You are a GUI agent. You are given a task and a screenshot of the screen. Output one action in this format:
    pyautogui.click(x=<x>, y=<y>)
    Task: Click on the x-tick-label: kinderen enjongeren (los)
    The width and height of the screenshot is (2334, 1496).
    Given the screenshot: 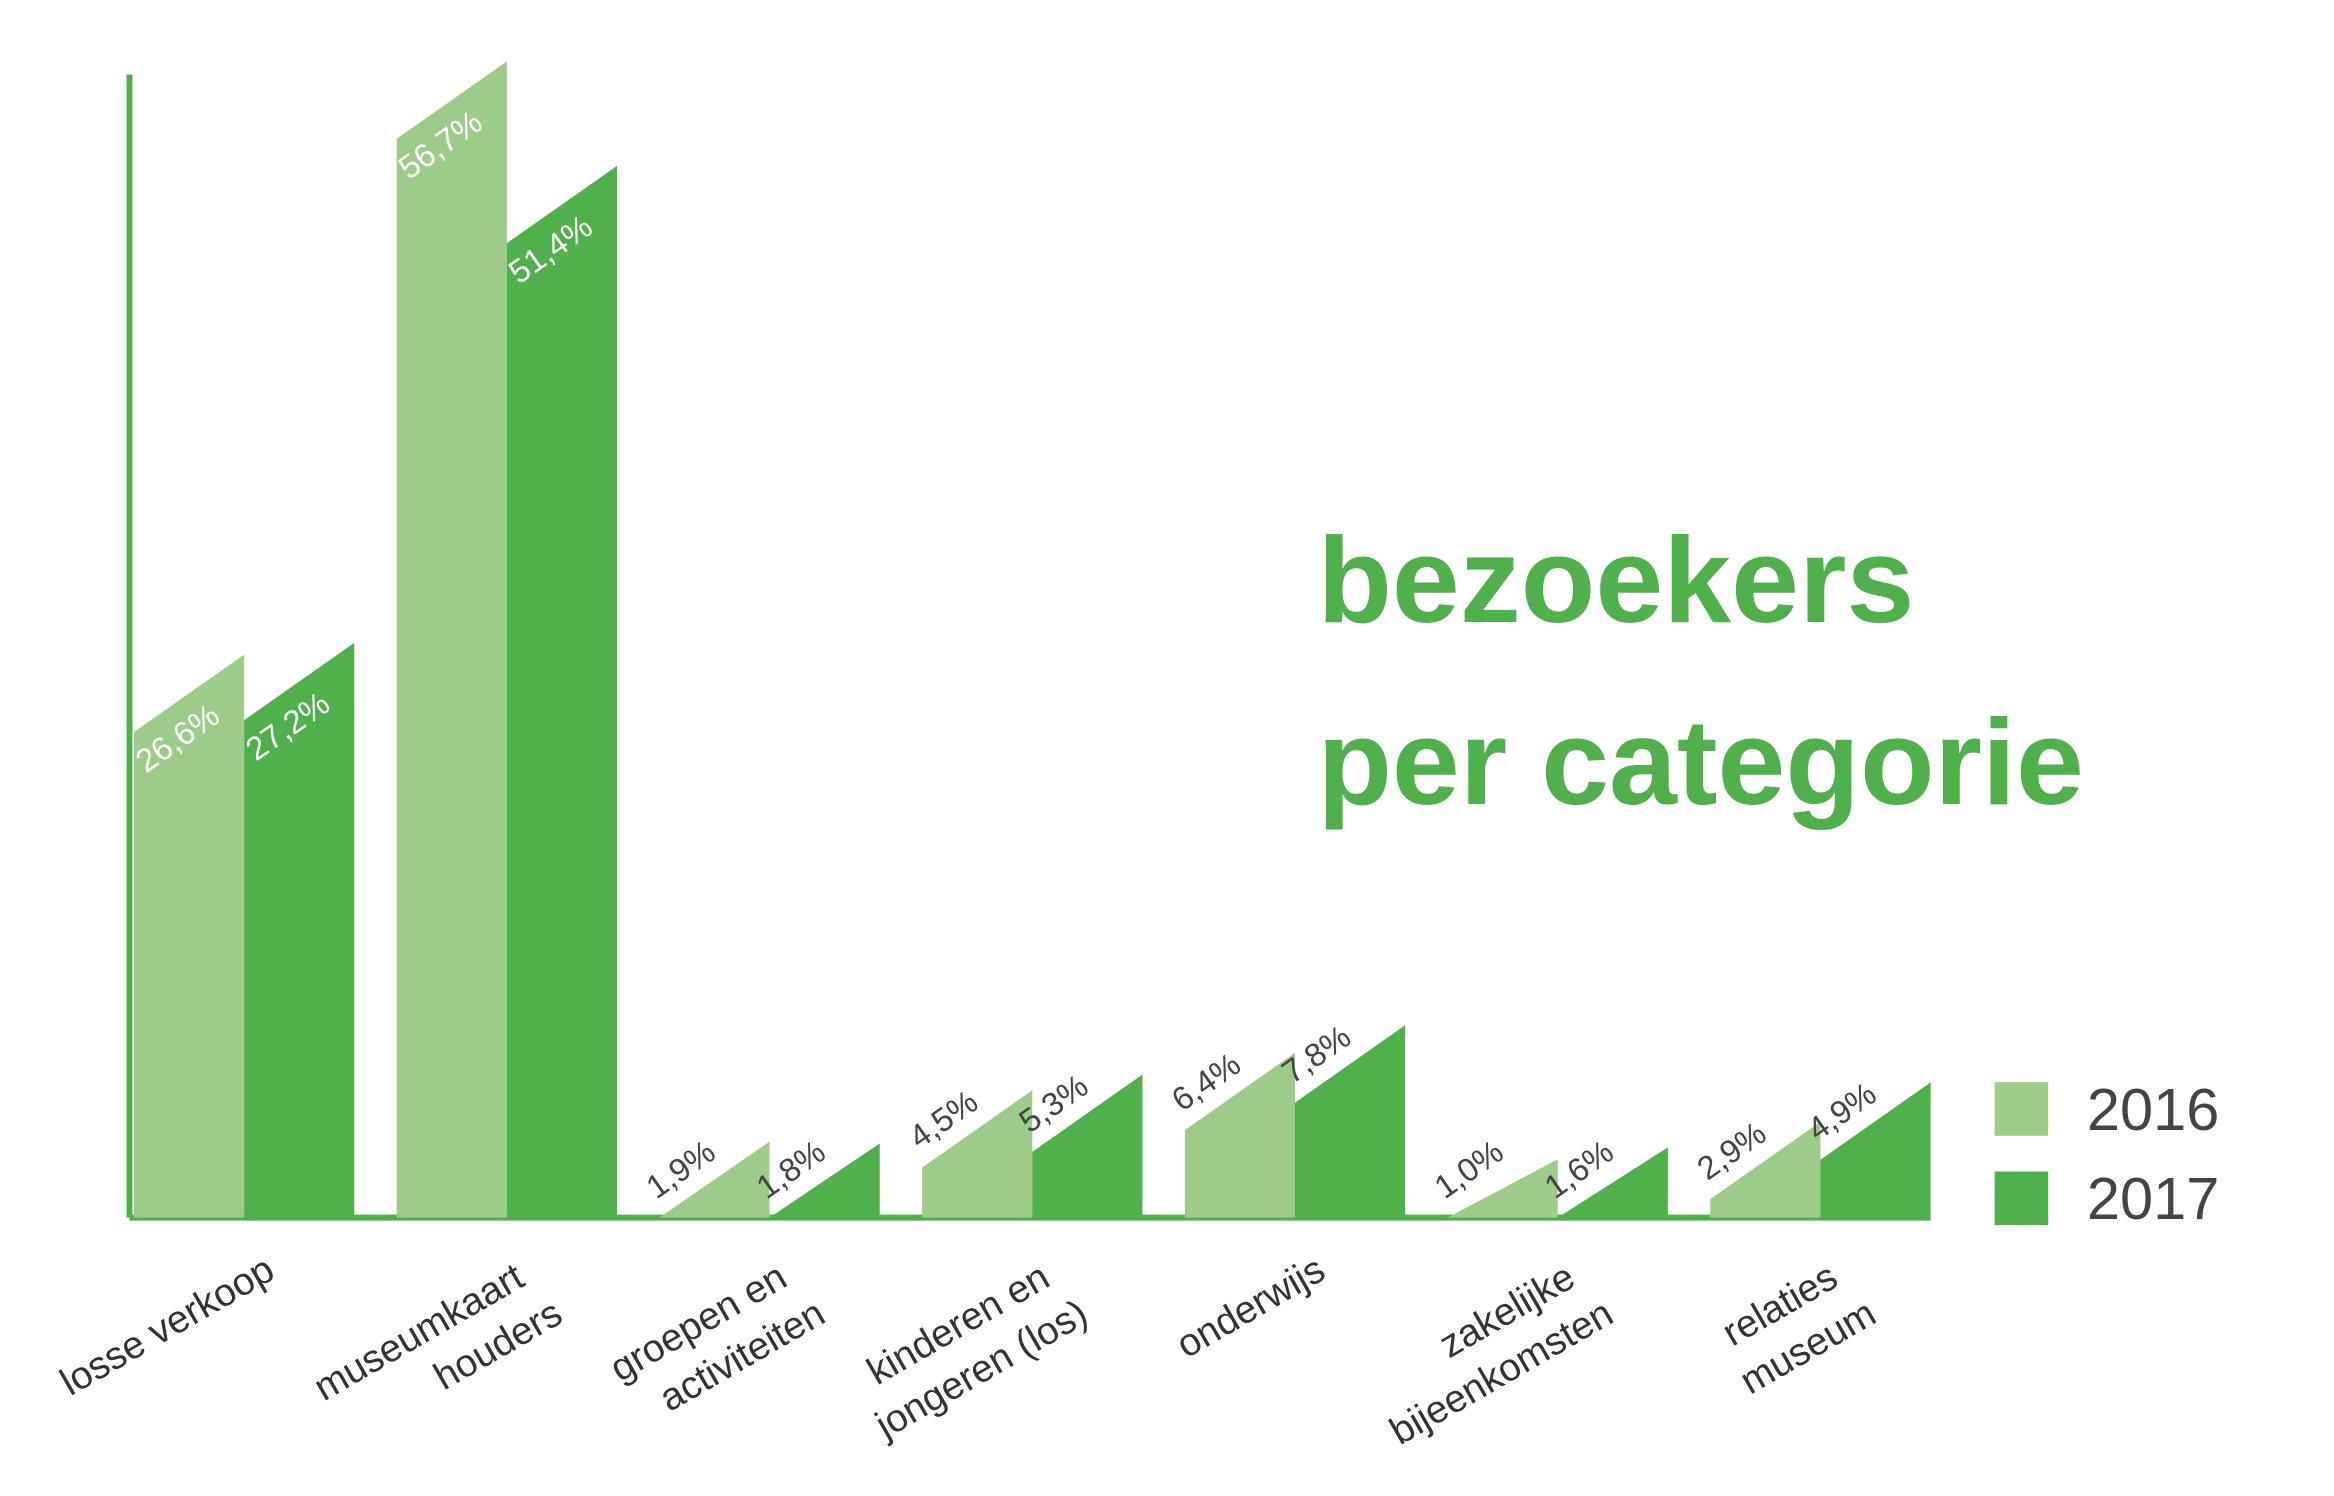 What is the action you would take?
    pyautogui.click(x=968, y=1348)
    